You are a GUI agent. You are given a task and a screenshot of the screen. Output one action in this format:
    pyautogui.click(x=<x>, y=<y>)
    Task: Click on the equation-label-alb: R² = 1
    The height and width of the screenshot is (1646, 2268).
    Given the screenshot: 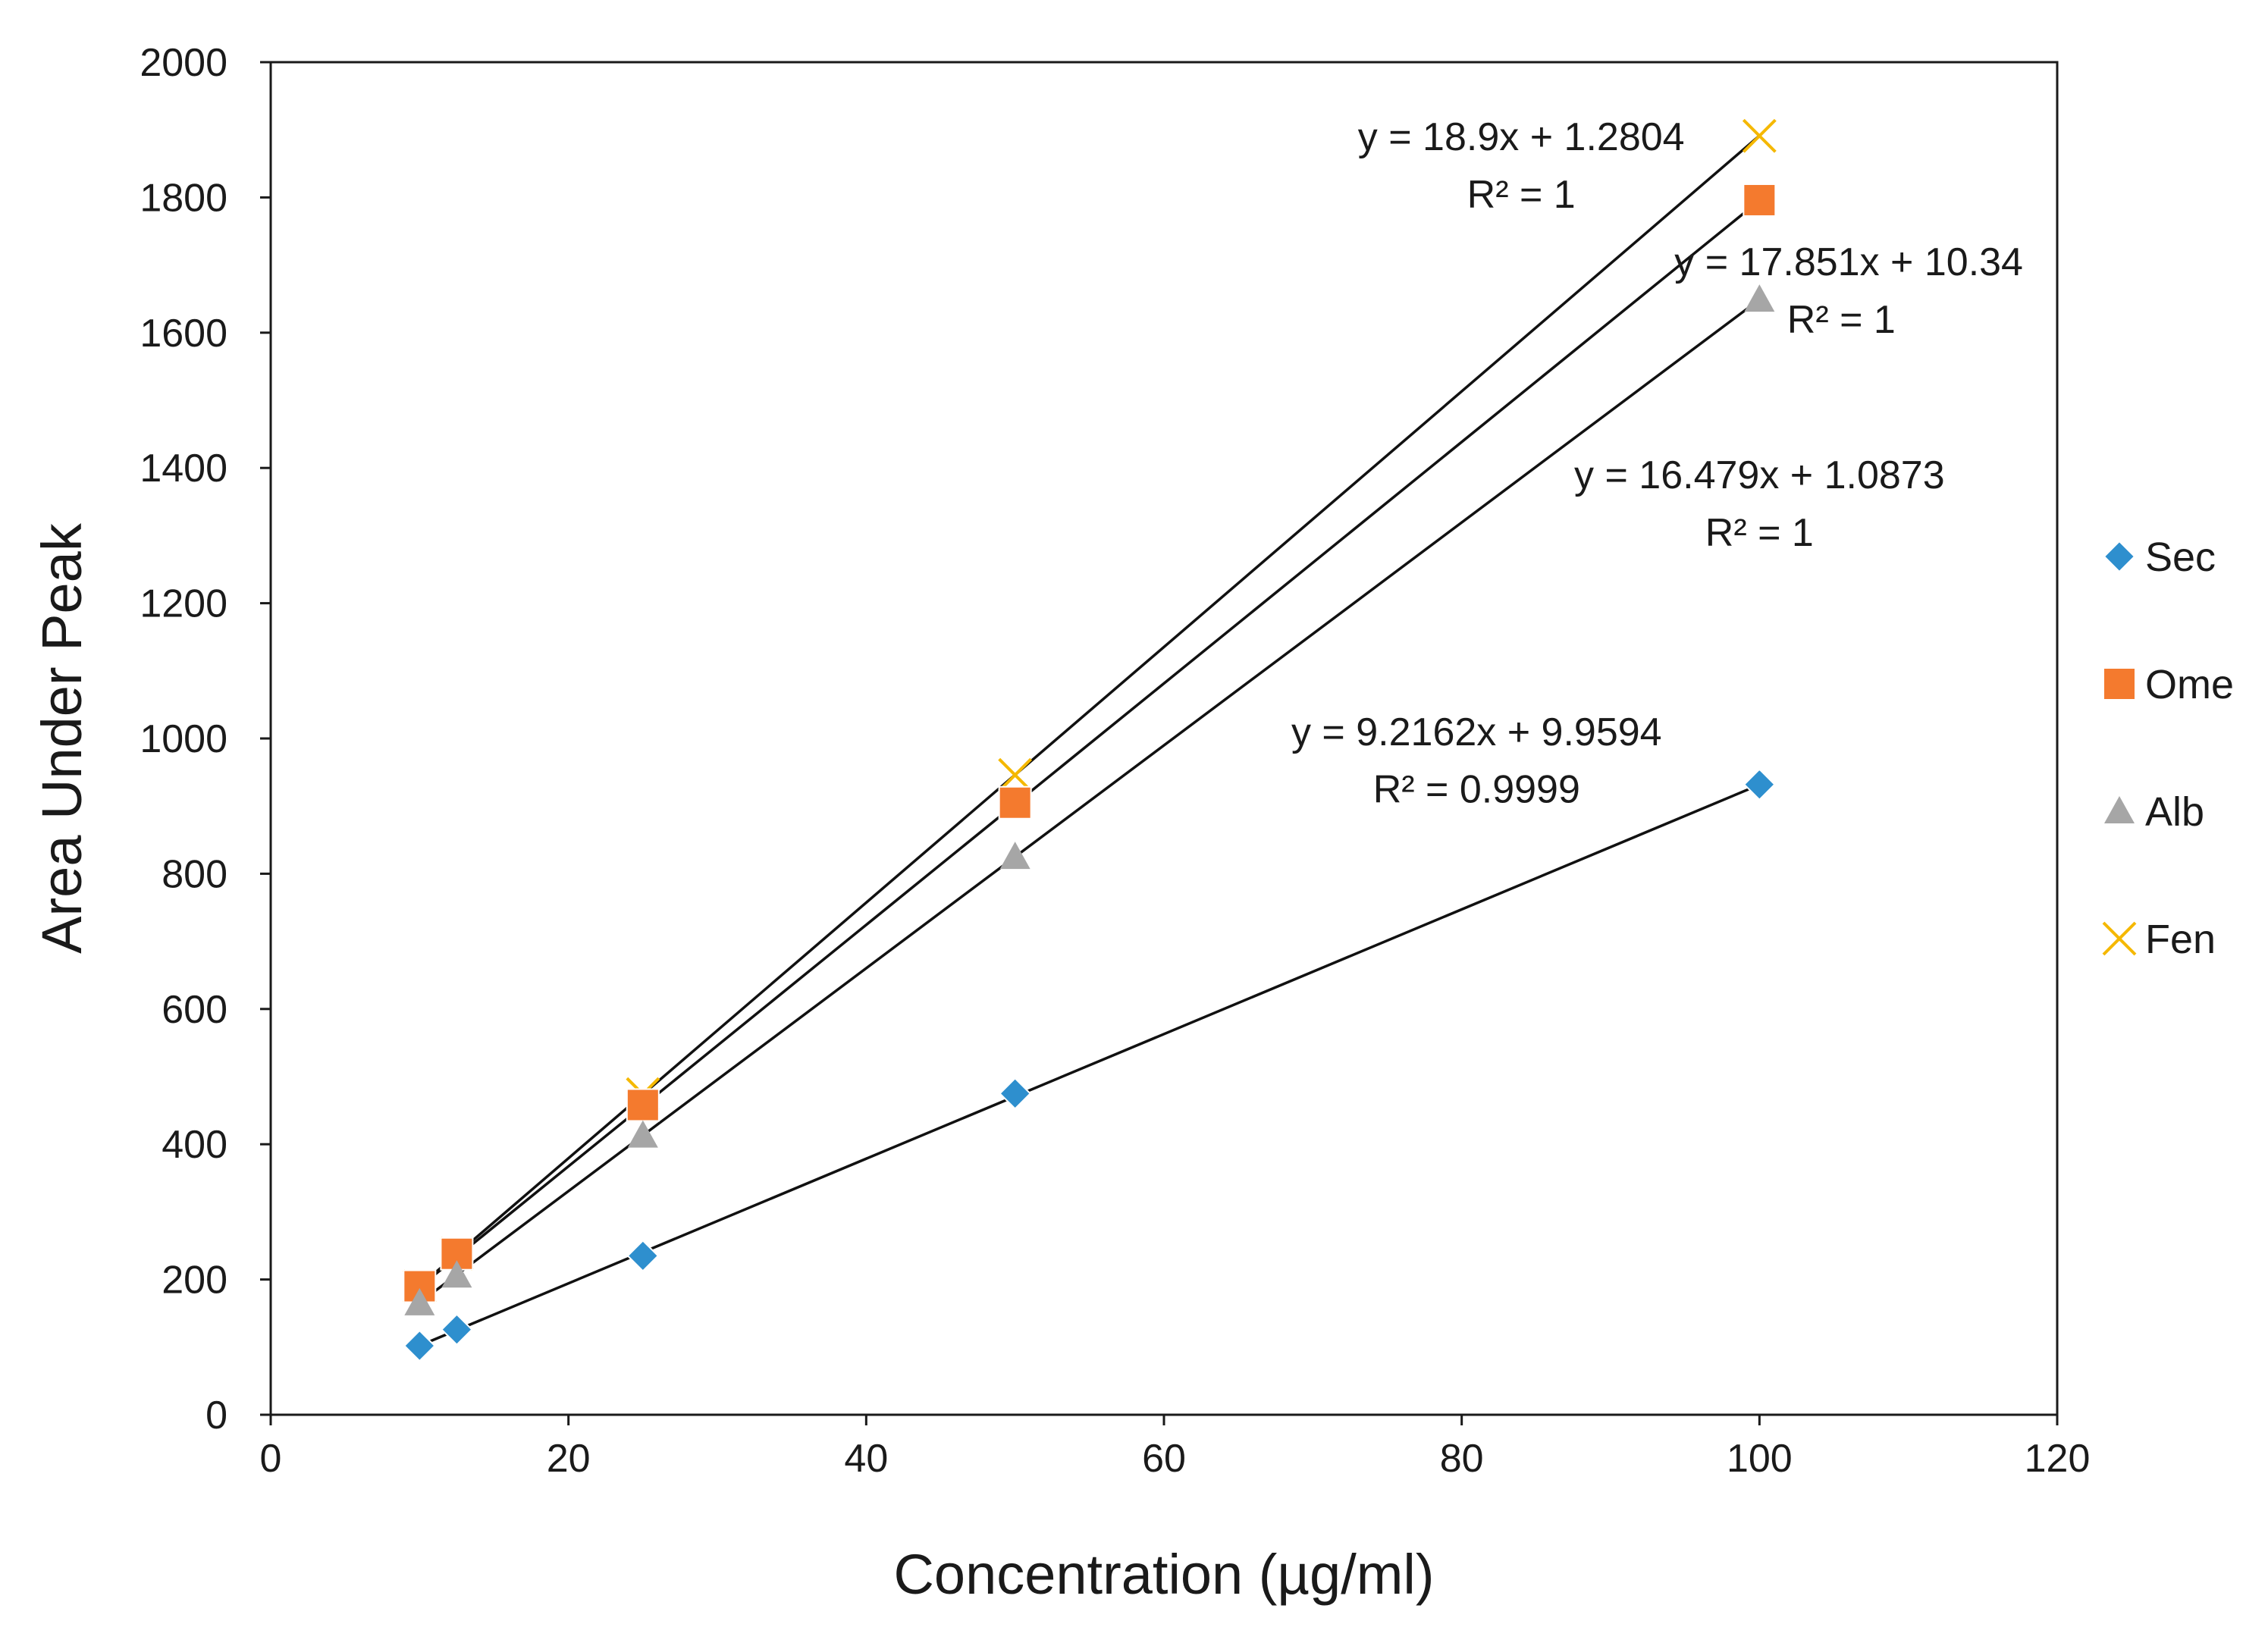 What is the action you would take?
    pyautogui.click(x=1759, y=533)
    